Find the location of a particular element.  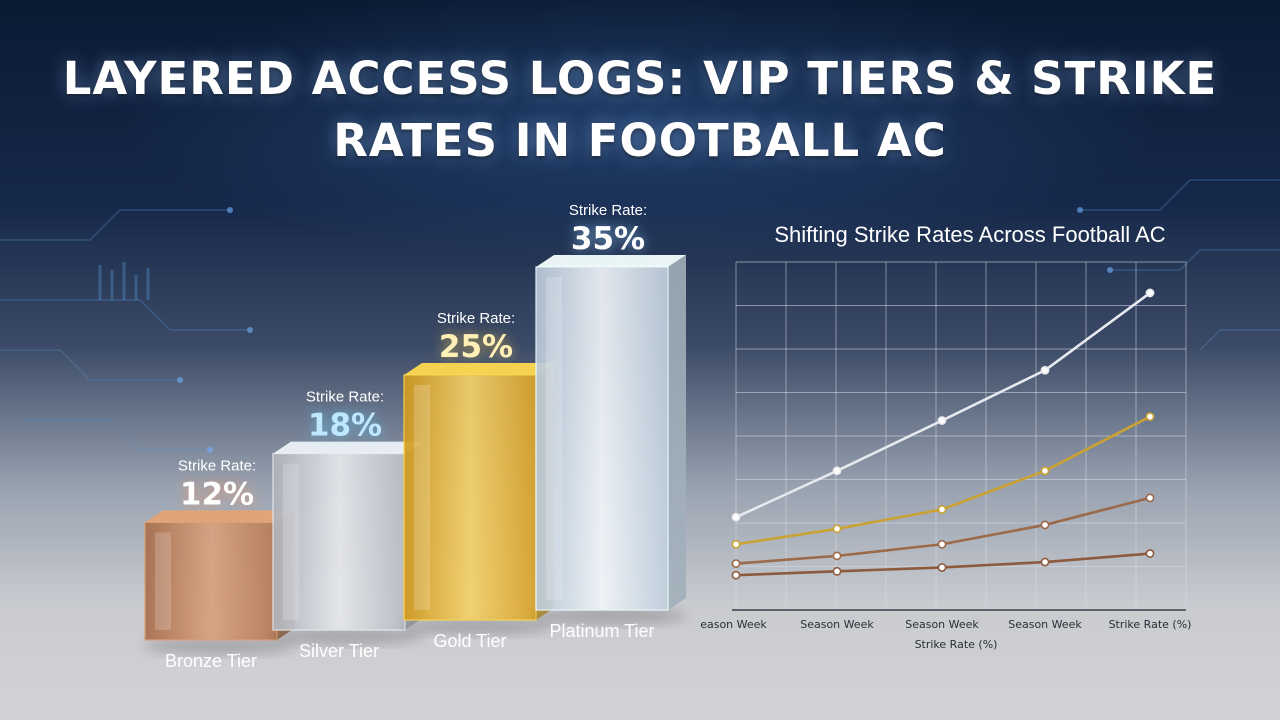

bar-value-label: 12% is located at coordinates (217, 494).